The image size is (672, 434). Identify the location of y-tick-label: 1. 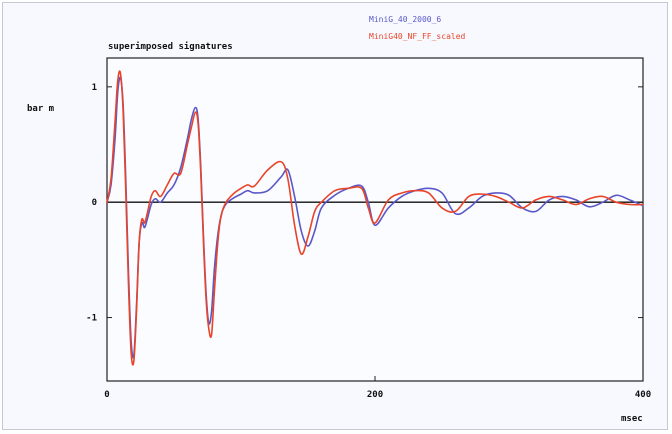
(94, 88).